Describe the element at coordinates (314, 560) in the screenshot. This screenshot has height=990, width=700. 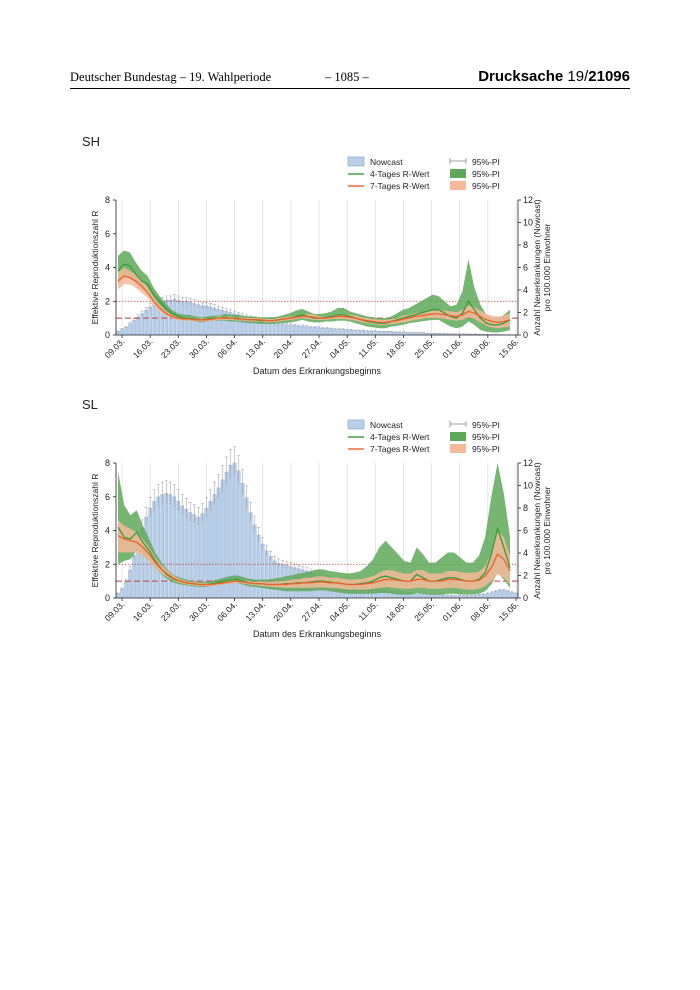
I see `r7-line` at that location.